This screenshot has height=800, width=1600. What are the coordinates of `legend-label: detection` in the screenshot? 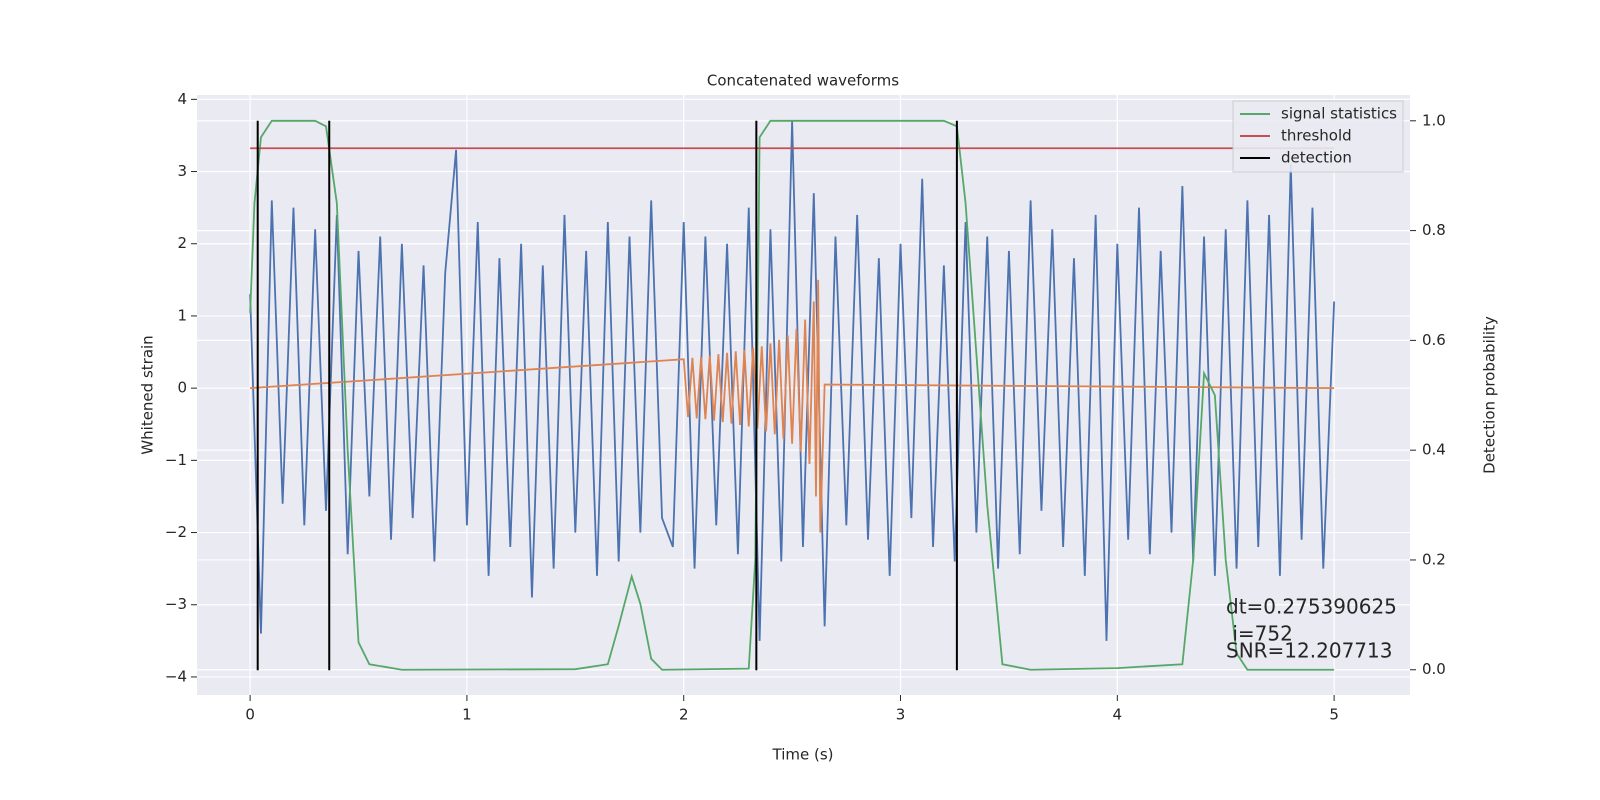 It's located at (1316, 158).